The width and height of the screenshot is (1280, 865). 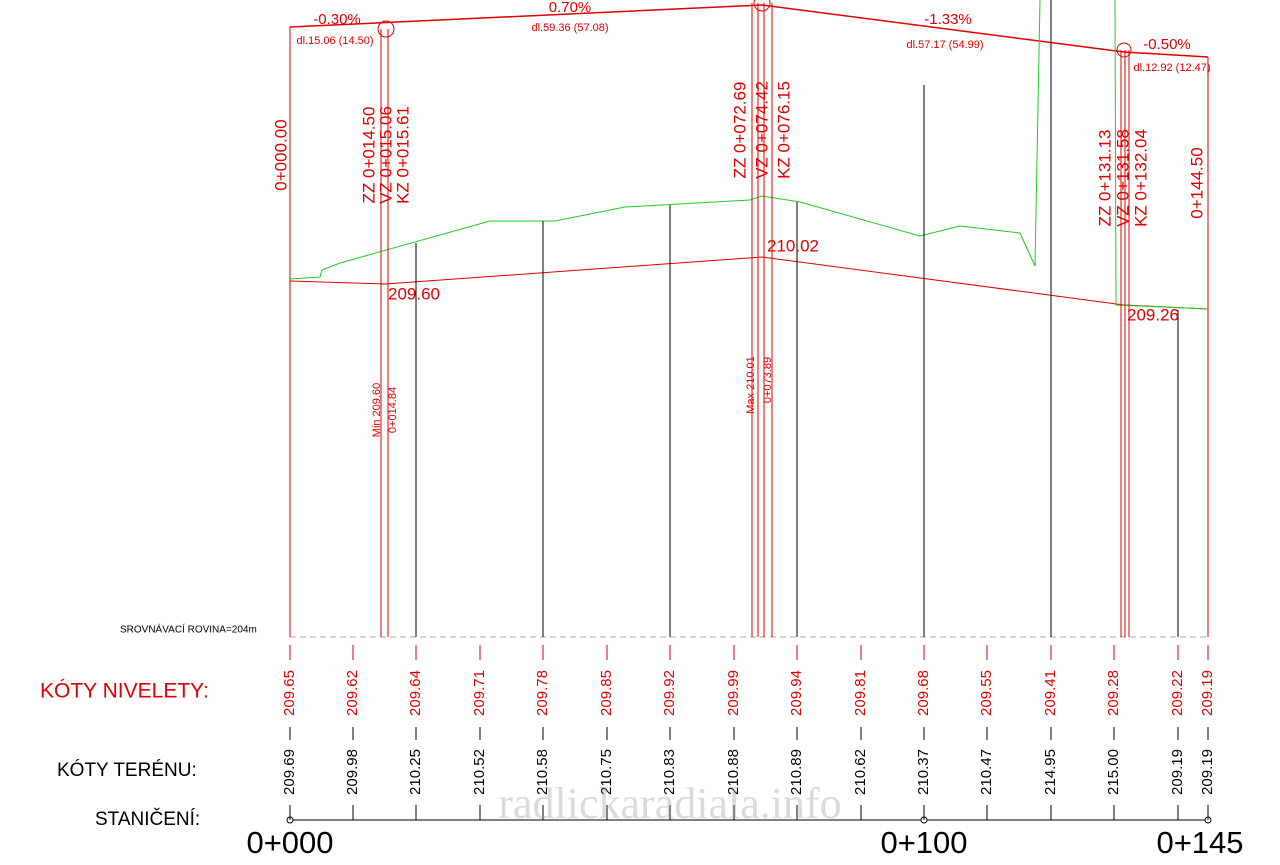 I want to click on terrain-value: 209.98, so click(x=352, y=772).